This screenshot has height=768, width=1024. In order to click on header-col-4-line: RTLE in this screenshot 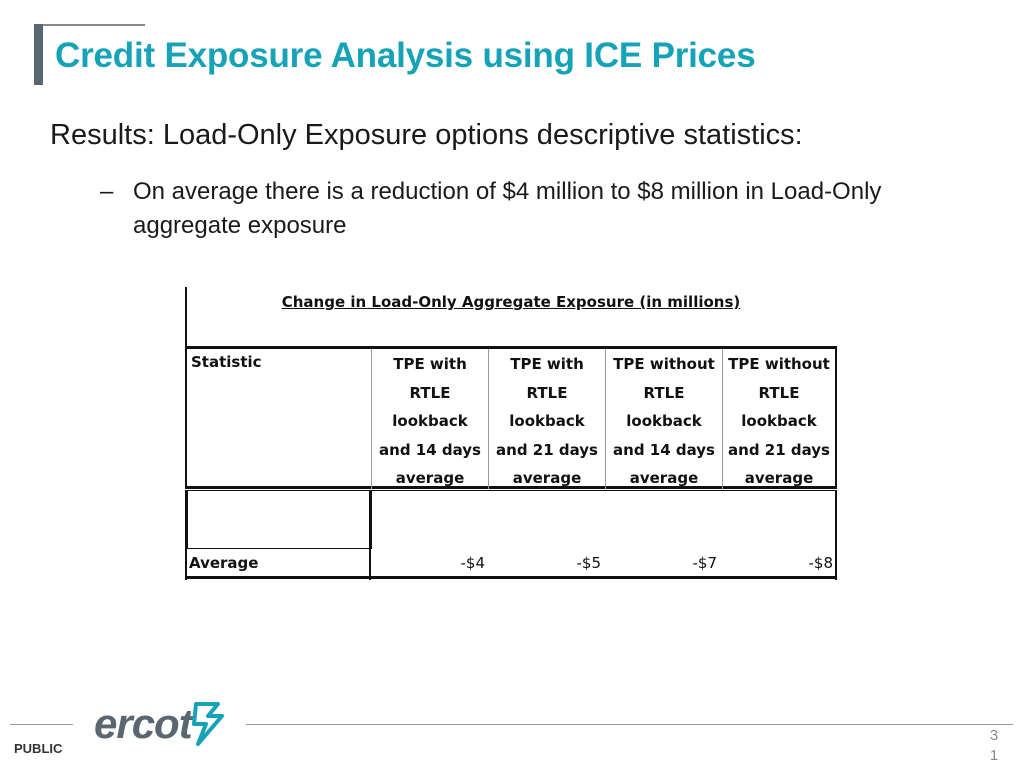, I will do `click(779, 392)`.